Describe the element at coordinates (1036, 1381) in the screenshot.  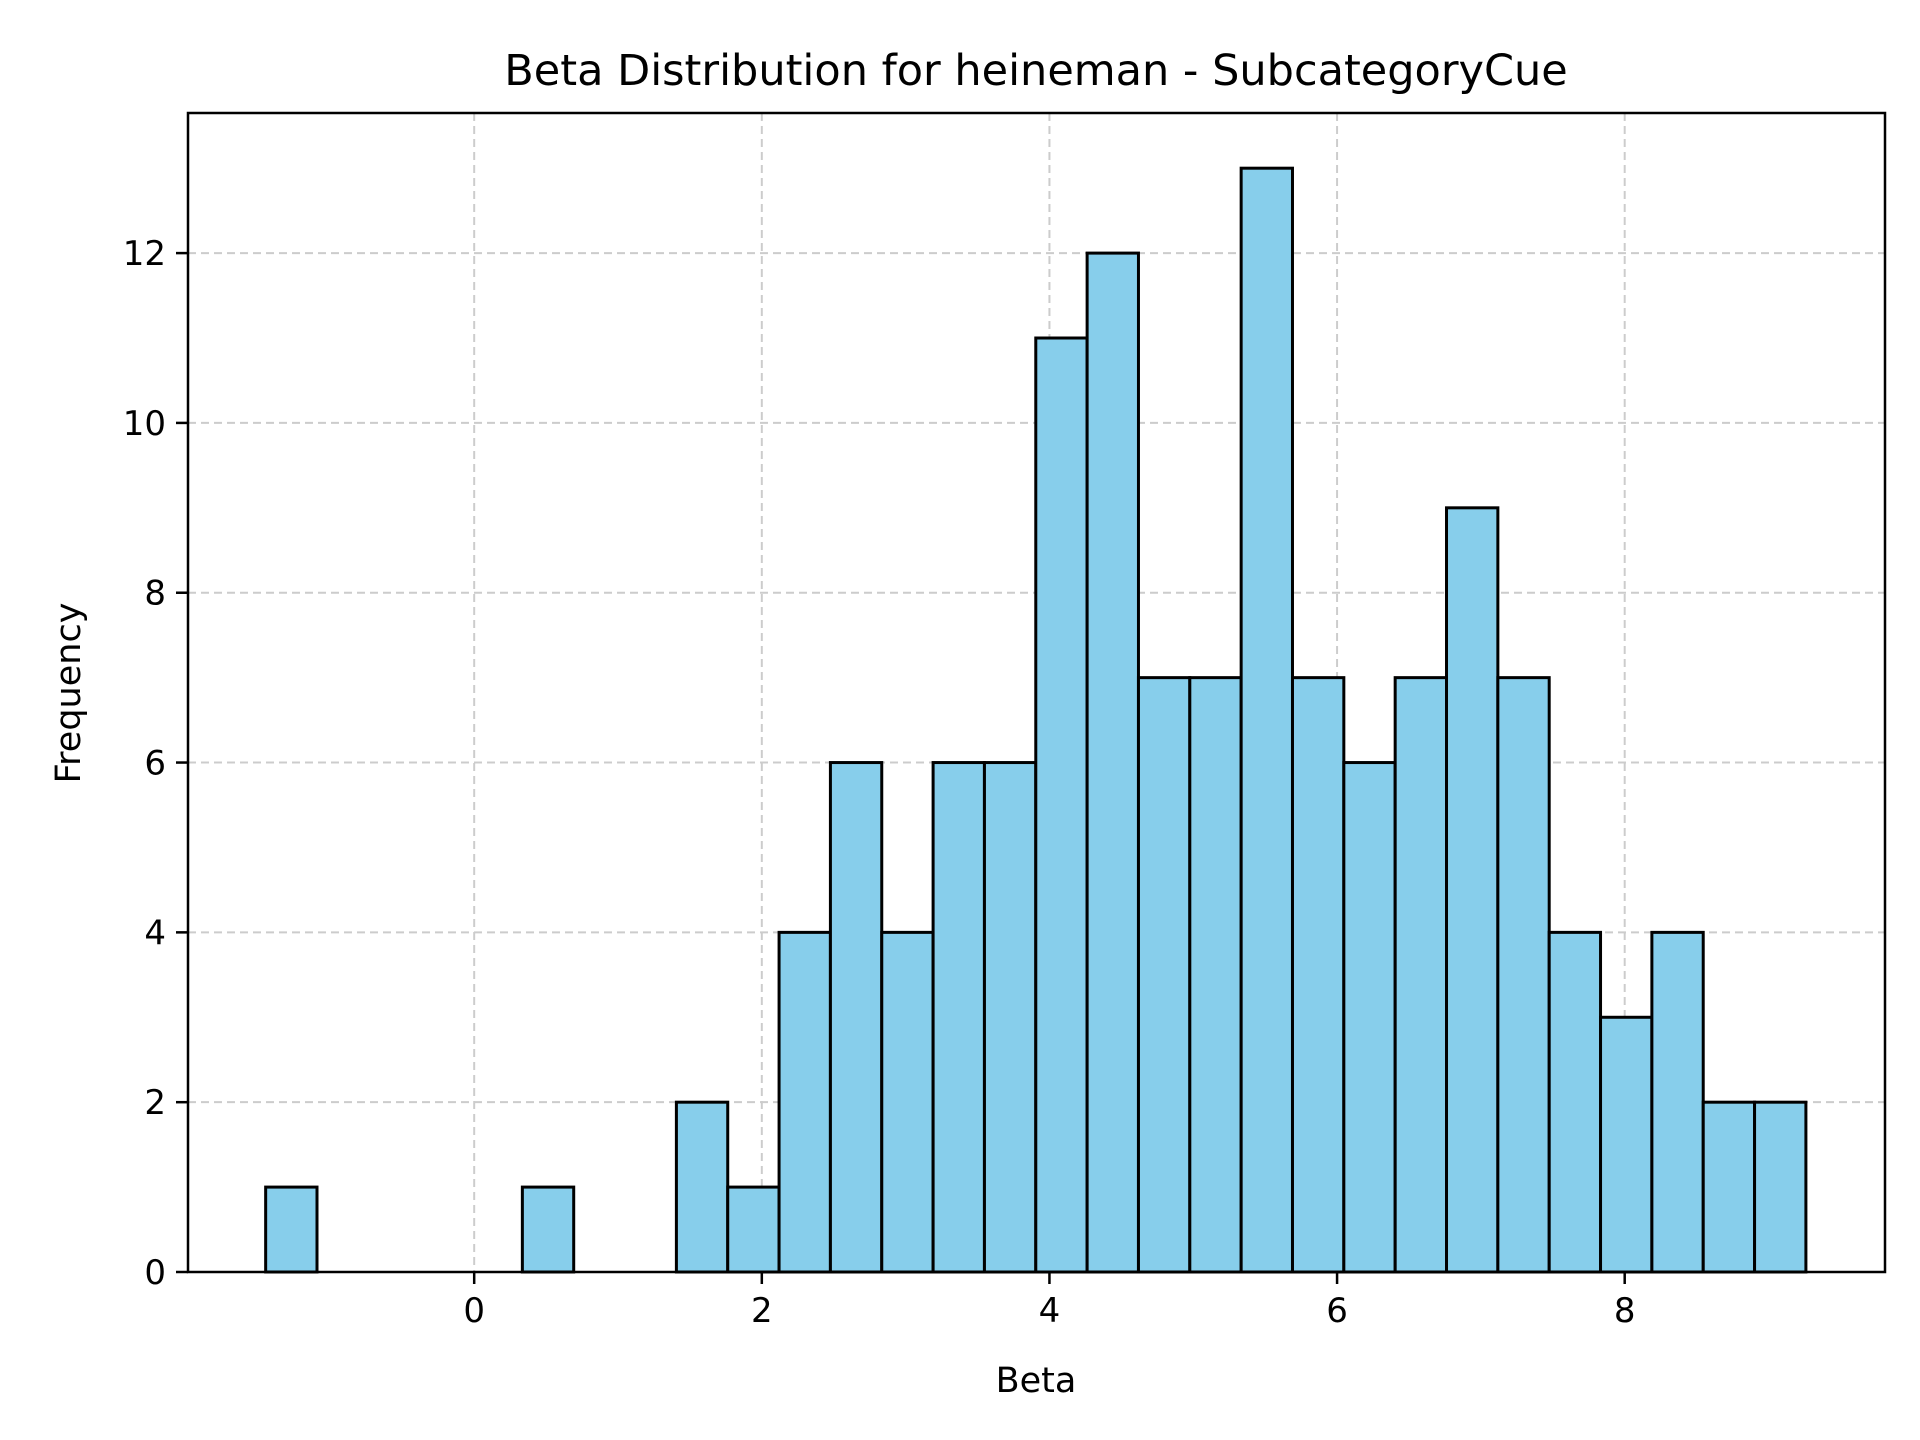
I see `x-axis-label: Beta` at that location.